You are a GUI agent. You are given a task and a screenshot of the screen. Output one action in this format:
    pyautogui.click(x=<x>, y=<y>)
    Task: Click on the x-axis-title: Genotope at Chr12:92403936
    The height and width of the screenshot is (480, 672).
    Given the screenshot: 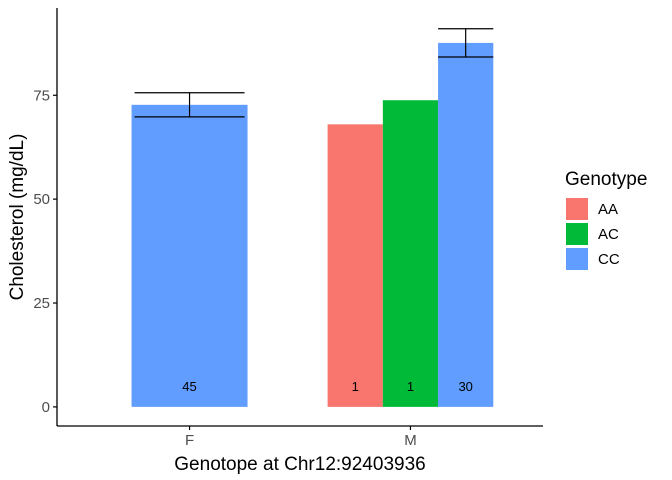 What is the action you would take?
    pyautogui.click(x=299, y=464)
    